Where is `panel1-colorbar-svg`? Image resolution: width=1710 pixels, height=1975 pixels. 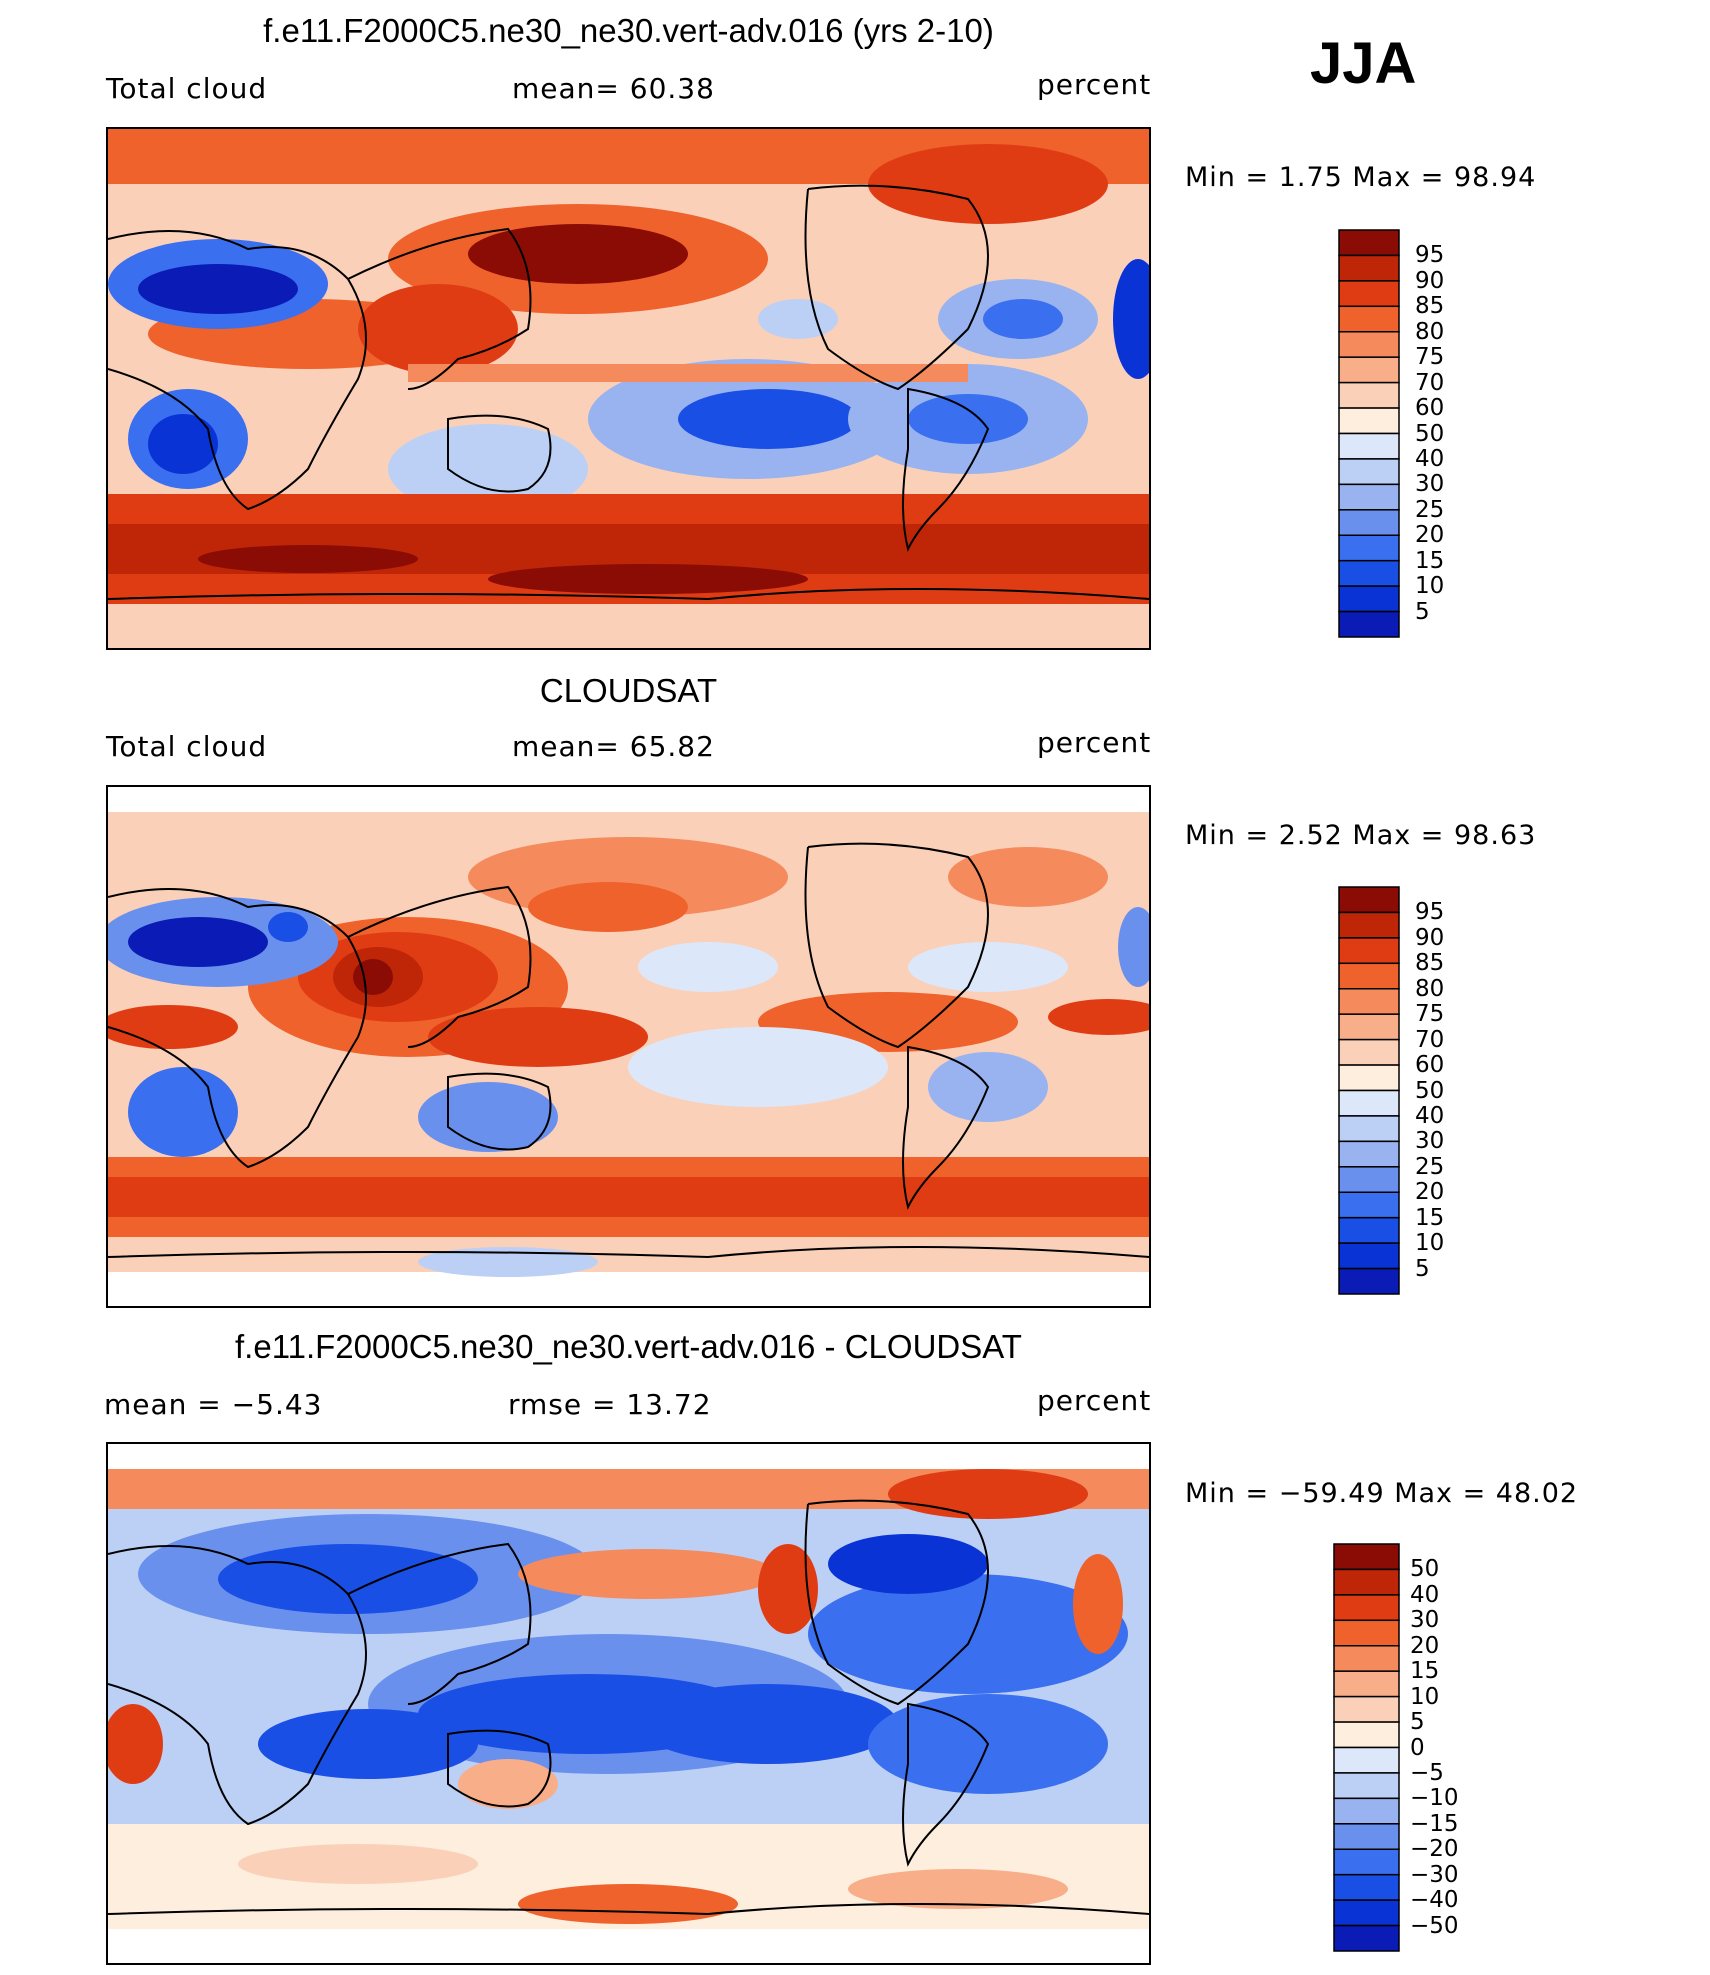
panel1-colorbar-svg is located at coordinates (1369, 433).